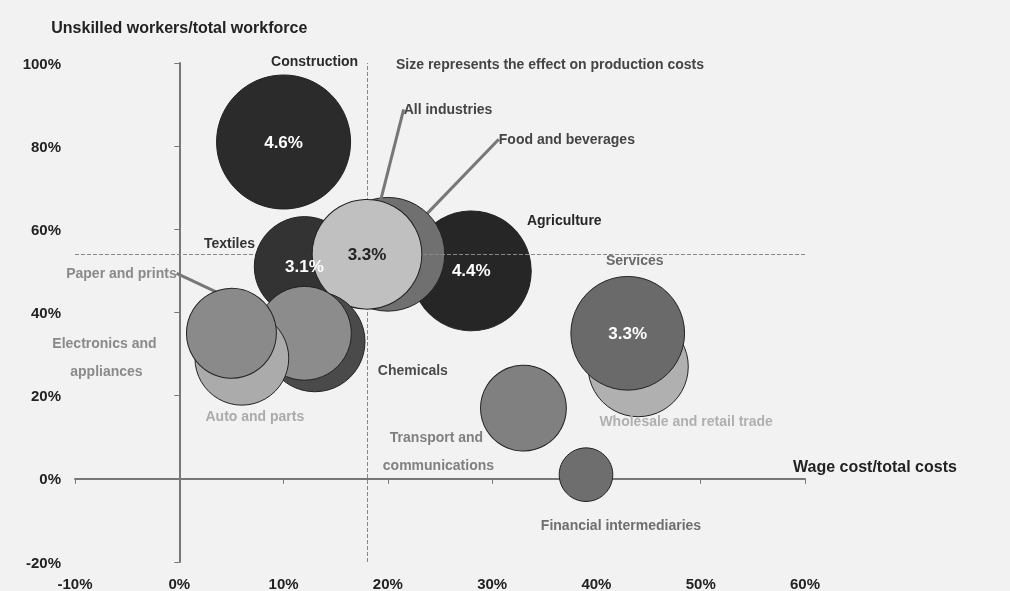 The width and height of the screenshot is (1010, 591). What do you see at coordinates (700, 583) in the screenshot?
I see `x-tick-label: 50%` at bounding box center [700, 583].